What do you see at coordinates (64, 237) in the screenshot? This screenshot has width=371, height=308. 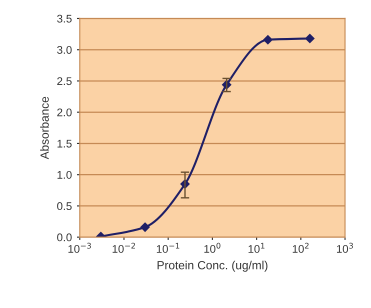 I see `y-tick-label: 0.0` at bounding box center [64, 237].